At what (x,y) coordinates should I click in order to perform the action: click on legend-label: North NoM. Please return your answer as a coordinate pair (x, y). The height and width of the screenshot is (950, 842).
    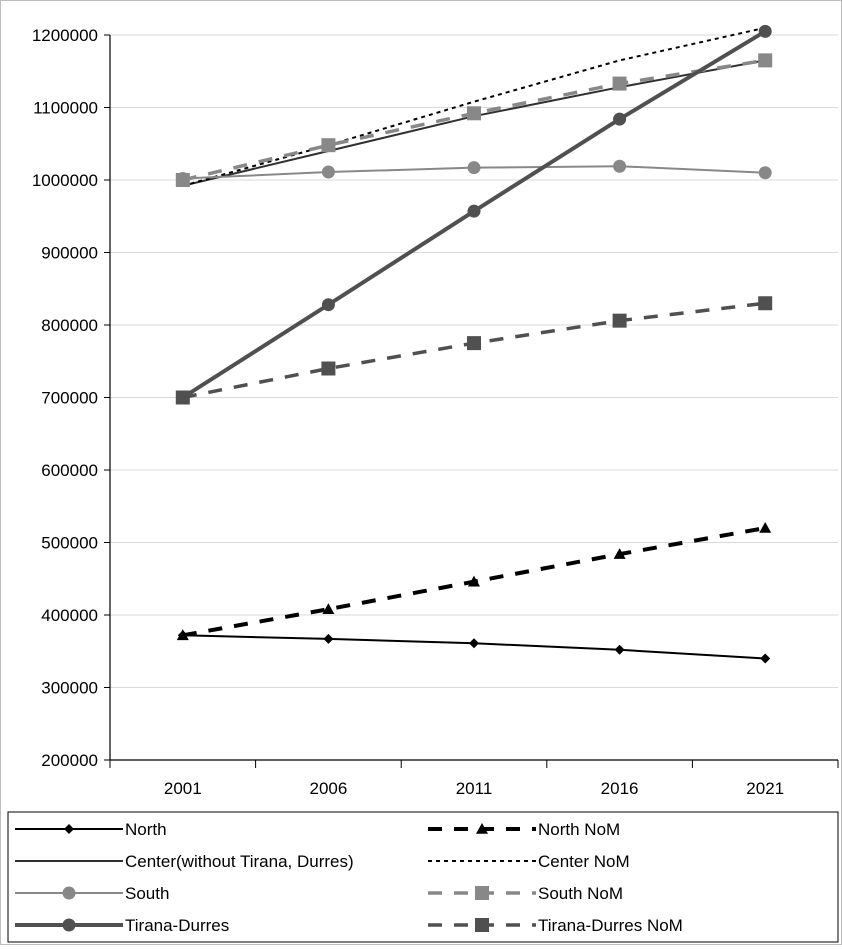
    Looking at the image, I should click on (579, 829).